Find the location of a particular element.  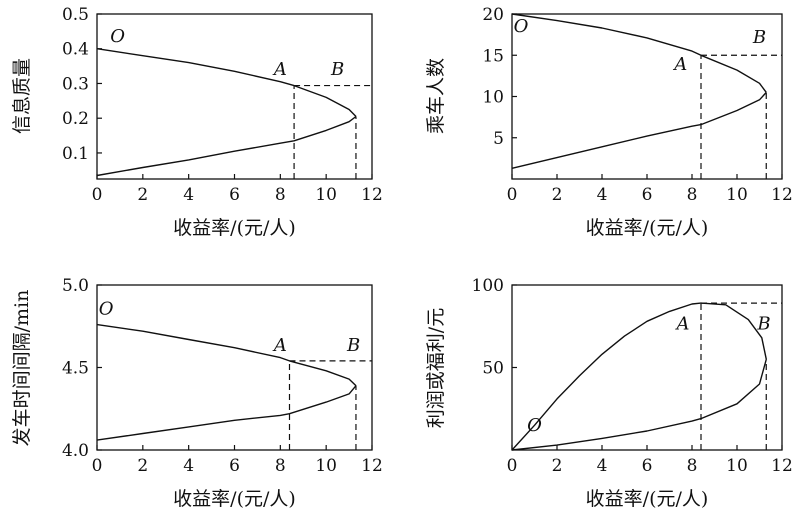

y-tick-label: 4.5 is located at coordinates (75, 369).